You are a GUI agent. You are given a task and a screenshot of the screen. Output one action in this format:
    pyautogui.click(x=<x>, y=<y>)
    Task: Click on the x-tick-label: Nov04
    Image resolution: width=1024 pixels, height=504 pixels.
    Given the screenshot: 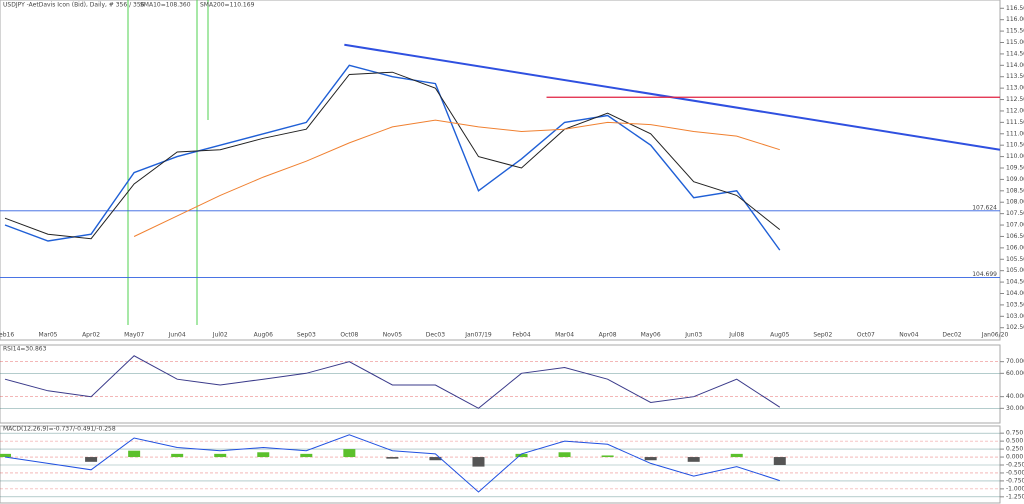 What is the action you would take?
    pyautogui.click(x=909, y=335)
    